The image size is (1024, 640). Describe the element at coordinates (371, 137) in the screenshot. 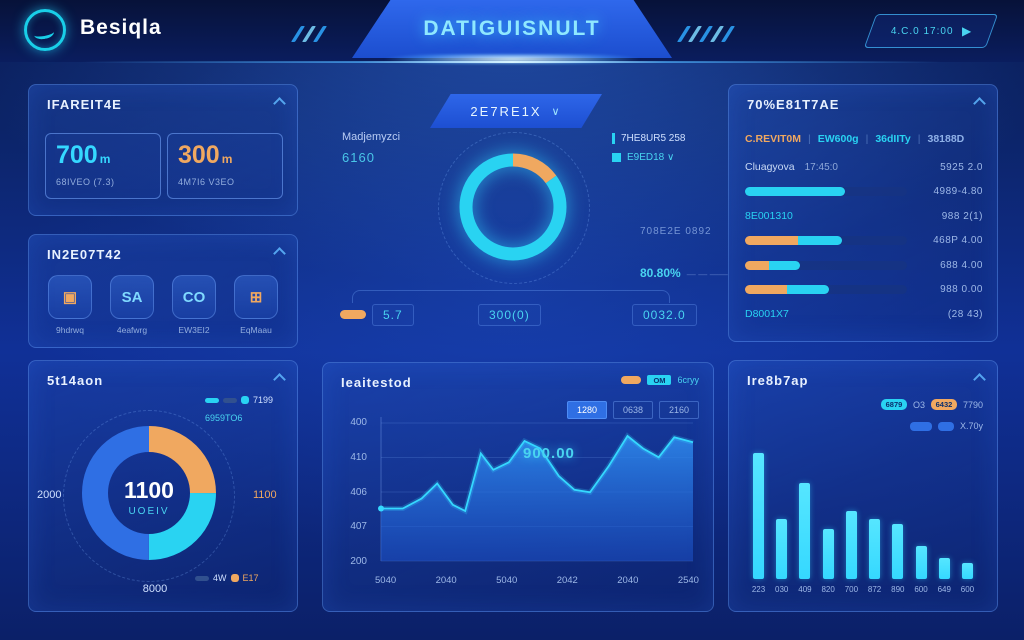

I see `center-left-label: Madjemyzci` at that location.